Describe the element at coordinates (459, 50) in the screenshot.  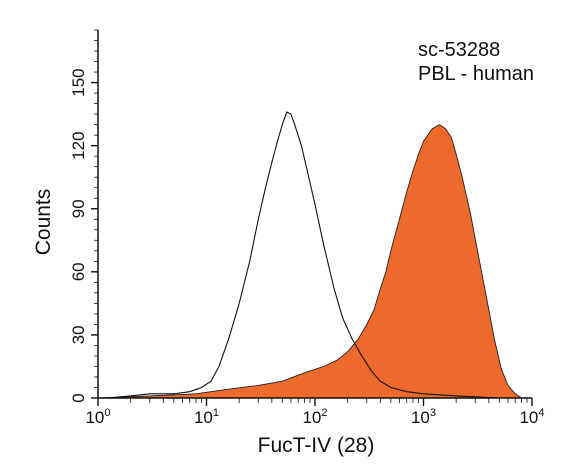
I see `annotation-product-code: sc-53288` at that location.